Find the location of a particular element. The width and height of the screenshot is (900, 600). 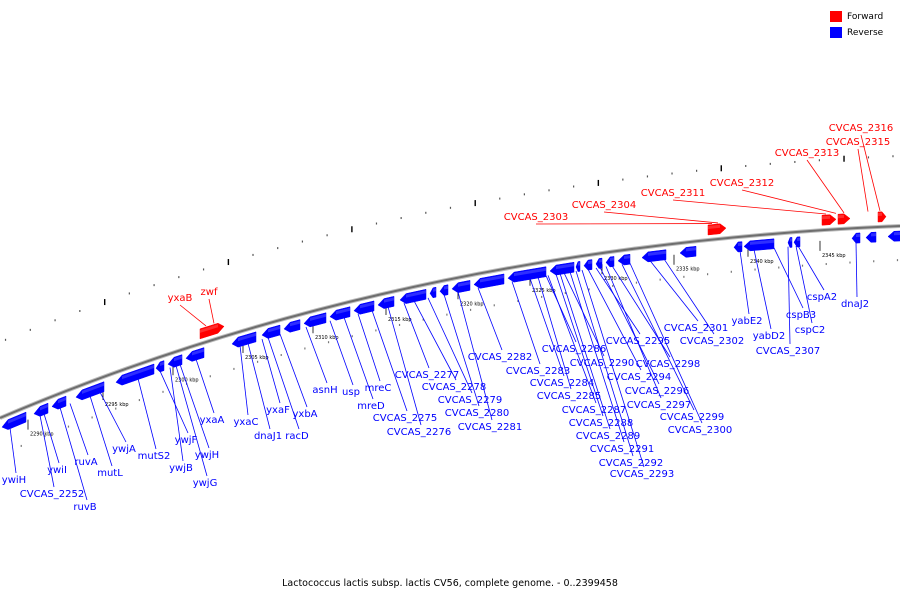

gene-label: CVCAS_2295 is located at coordinates (638, 341).